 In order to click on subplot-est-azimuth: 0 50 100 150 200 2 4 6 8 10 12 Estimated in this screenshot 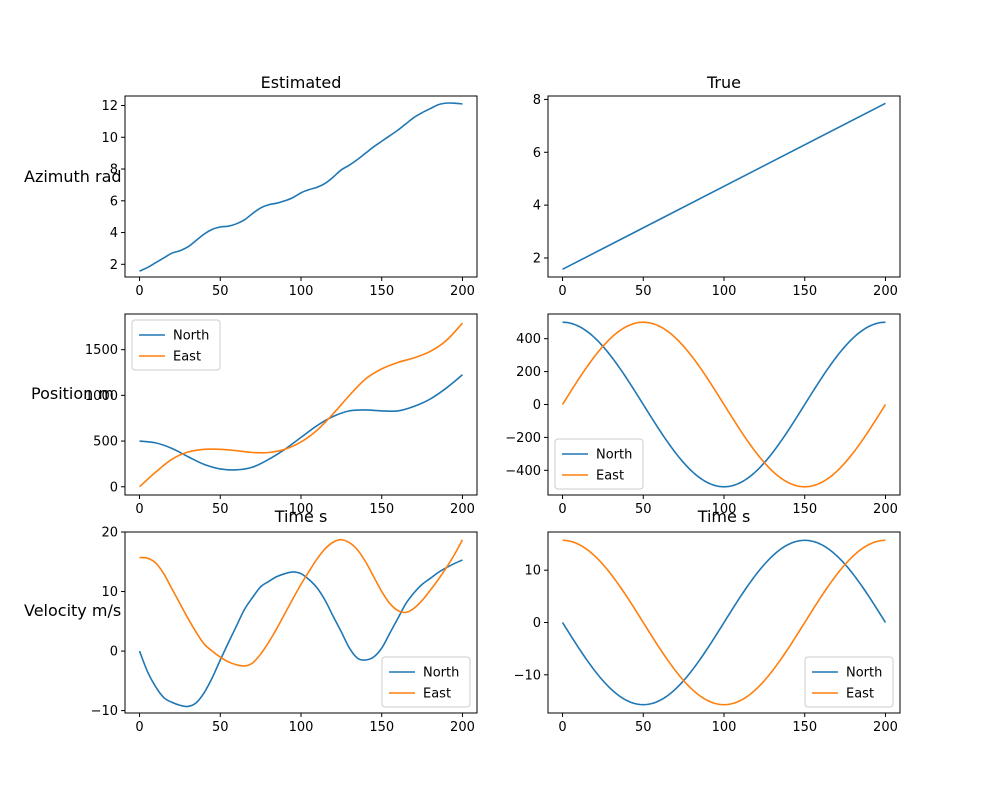, I will do `click(289, 186)`.